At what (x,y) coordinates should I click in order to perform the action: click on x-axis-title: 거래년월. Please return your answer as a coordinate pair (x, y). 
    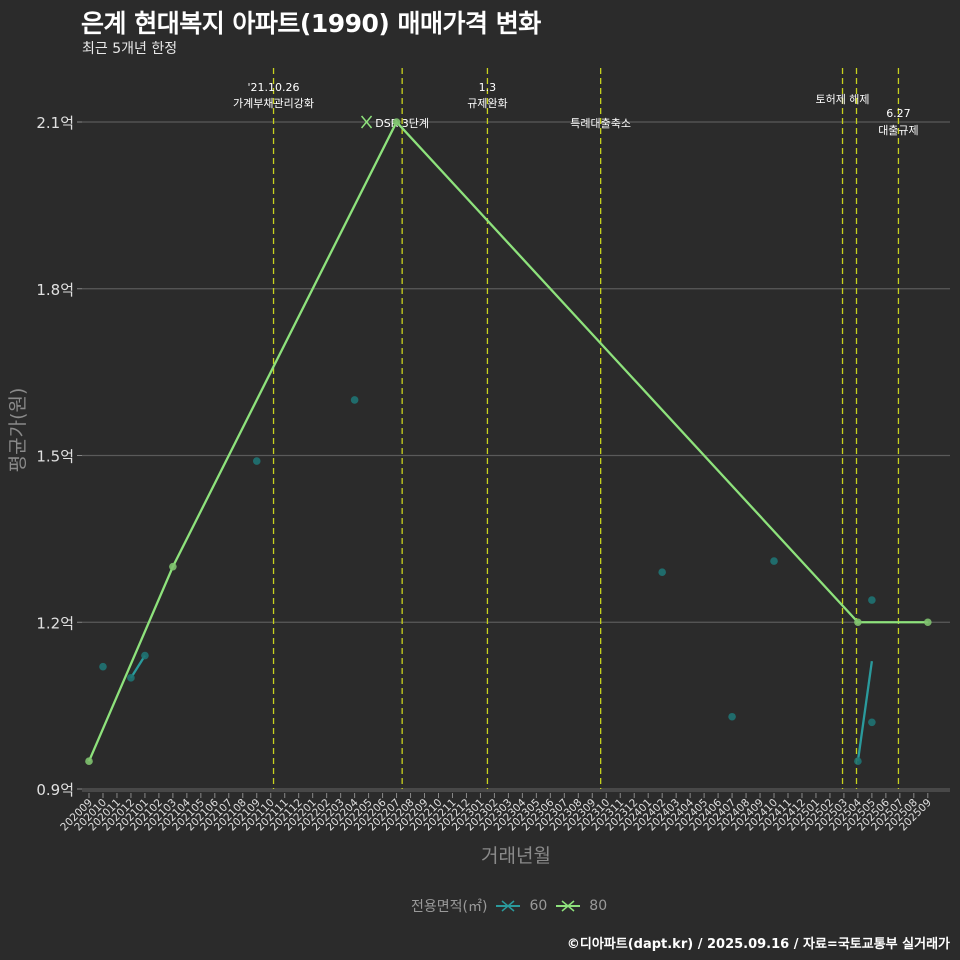
    Looking at the image, I should click on (516, 856).